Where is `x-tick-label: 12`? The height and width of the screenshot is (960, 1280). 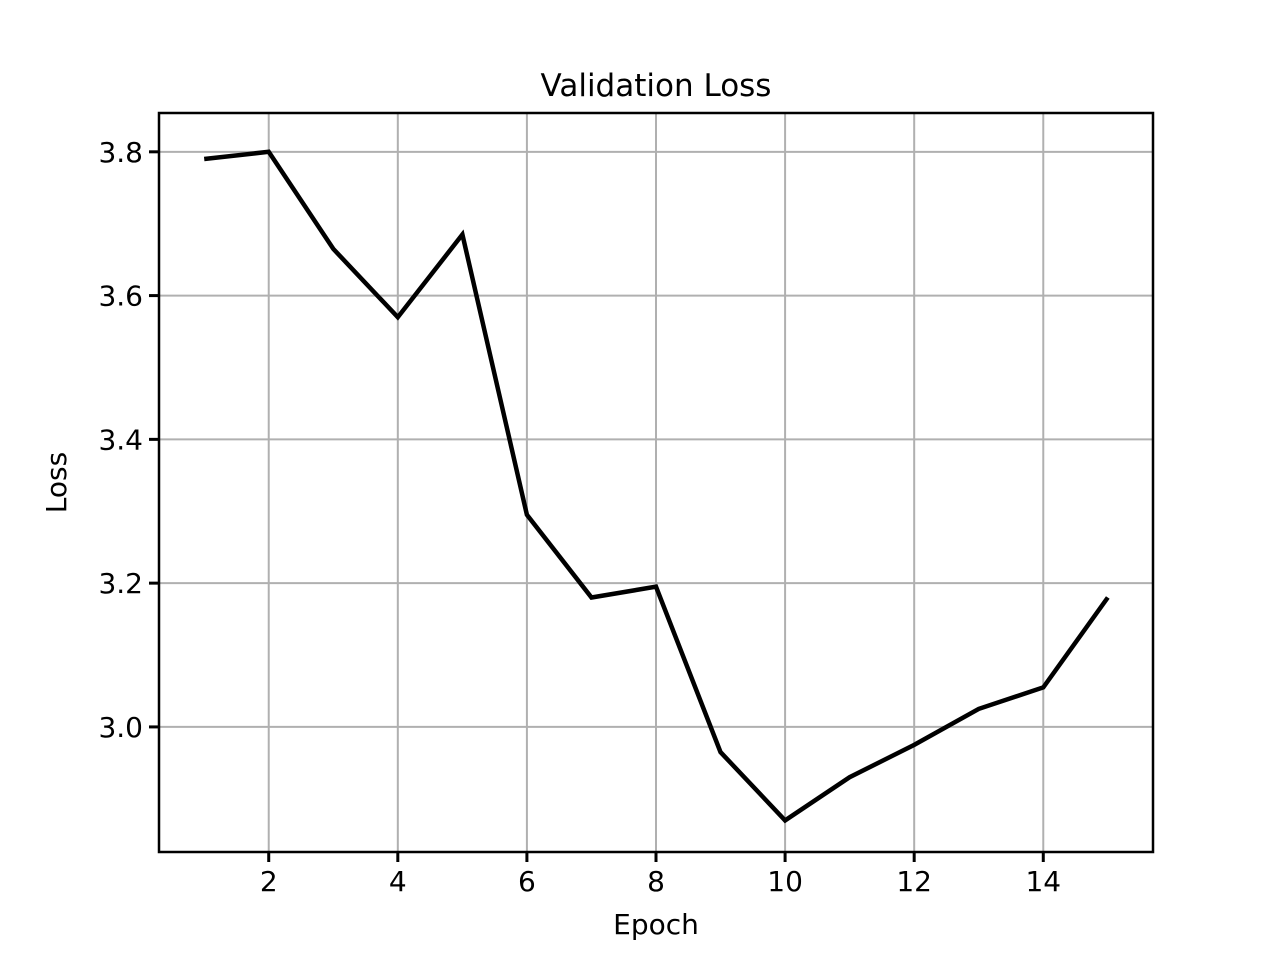
x-tick-label: 12 is located at coordinates (914, 881).